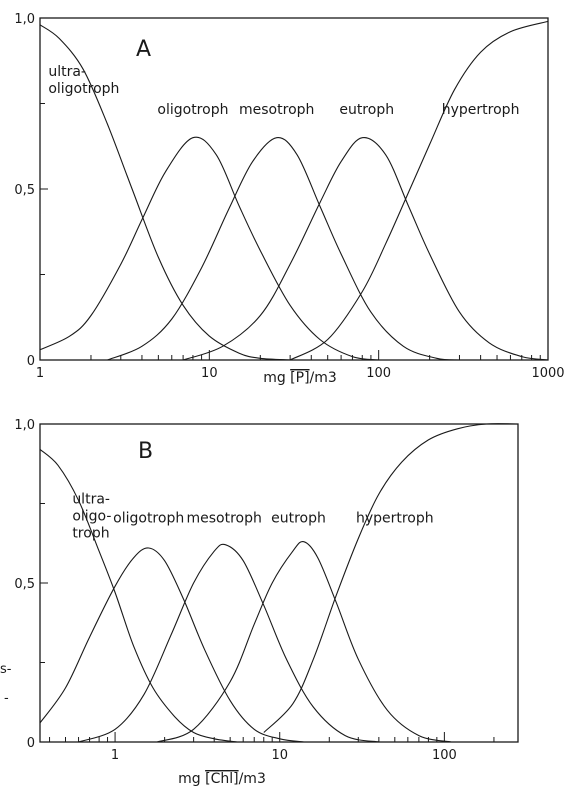  I want to click on series-line-oligotroph, so click(171, 645).